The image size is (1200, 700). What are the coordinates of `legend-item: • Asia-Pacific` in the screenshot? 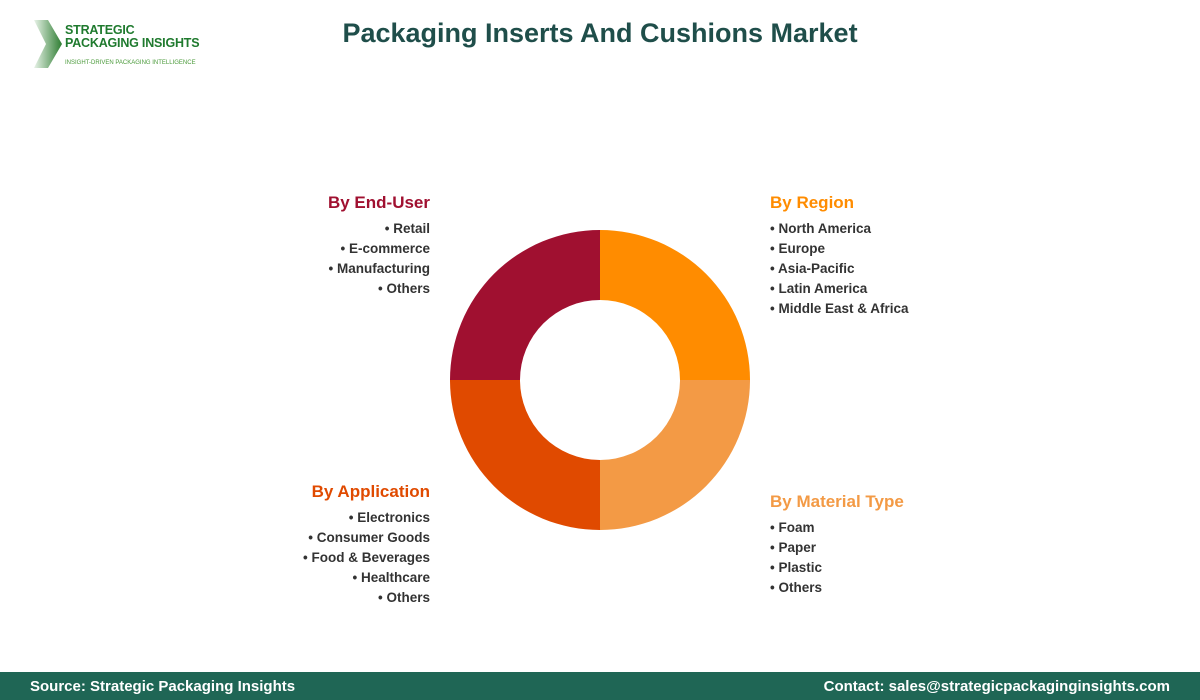 It's located at (812, 268).